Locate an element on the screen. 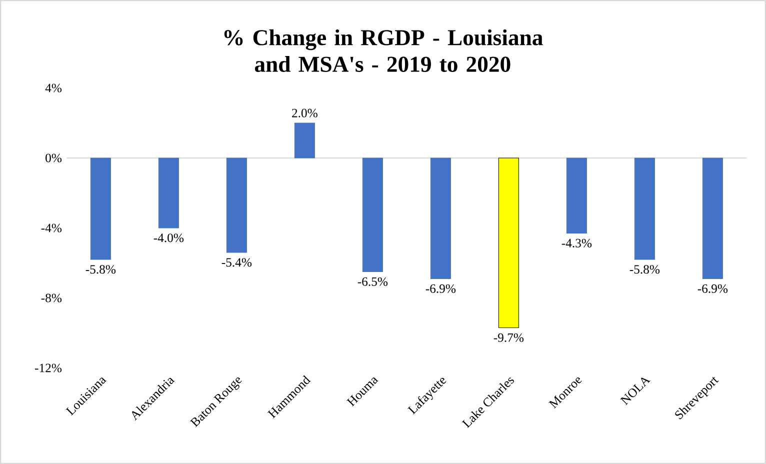 This screenshot has height=464, width=766. data-label: -5.4% is located at coordinates (237, 262).